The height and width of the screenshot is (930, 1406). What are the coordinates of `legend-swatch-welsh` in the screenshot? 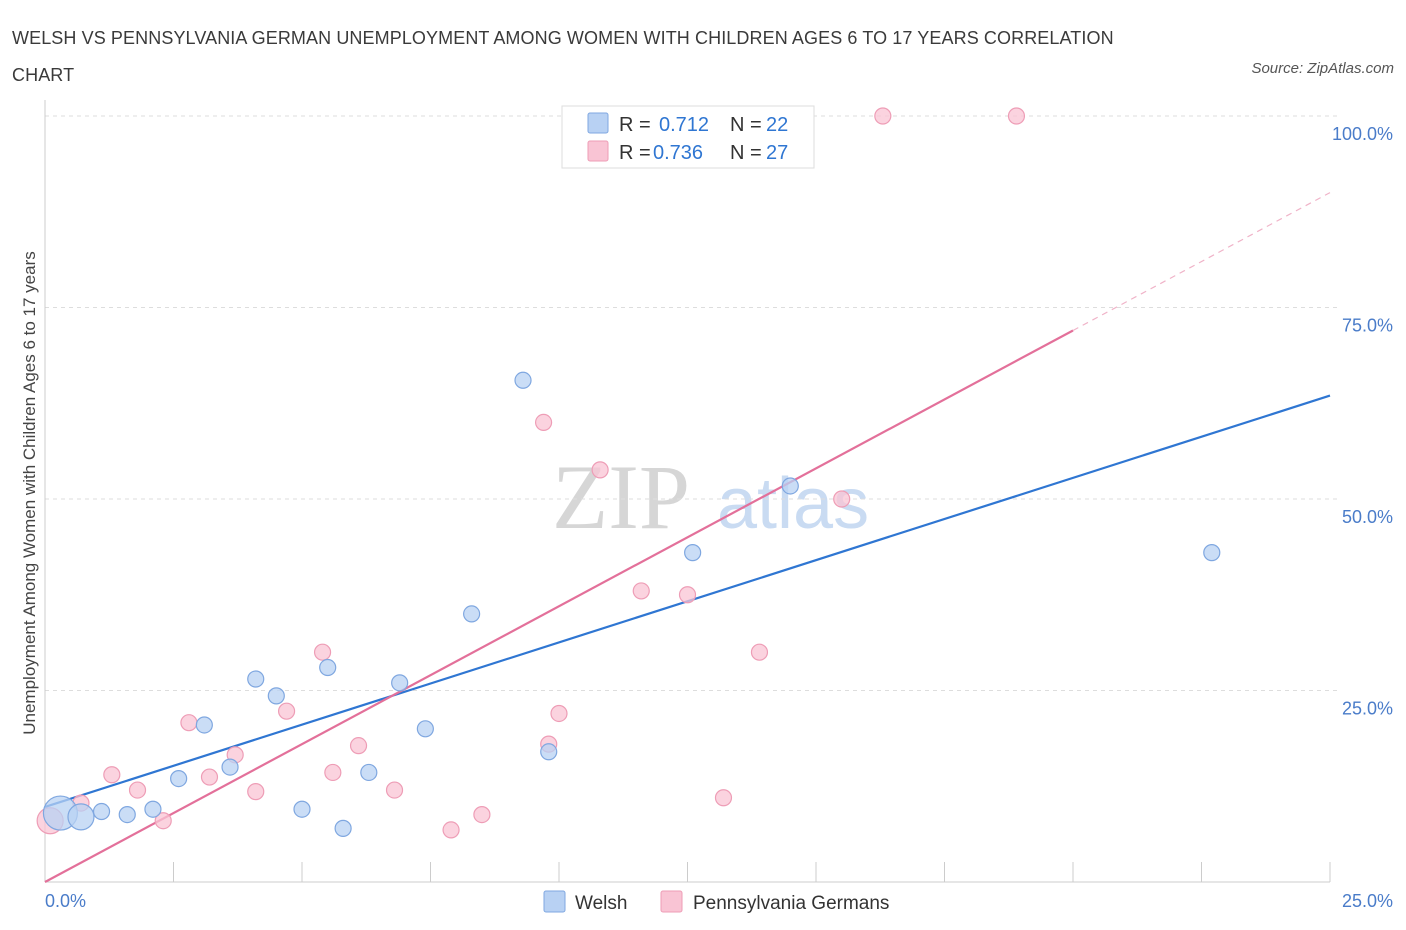 It's located at (598, 123).